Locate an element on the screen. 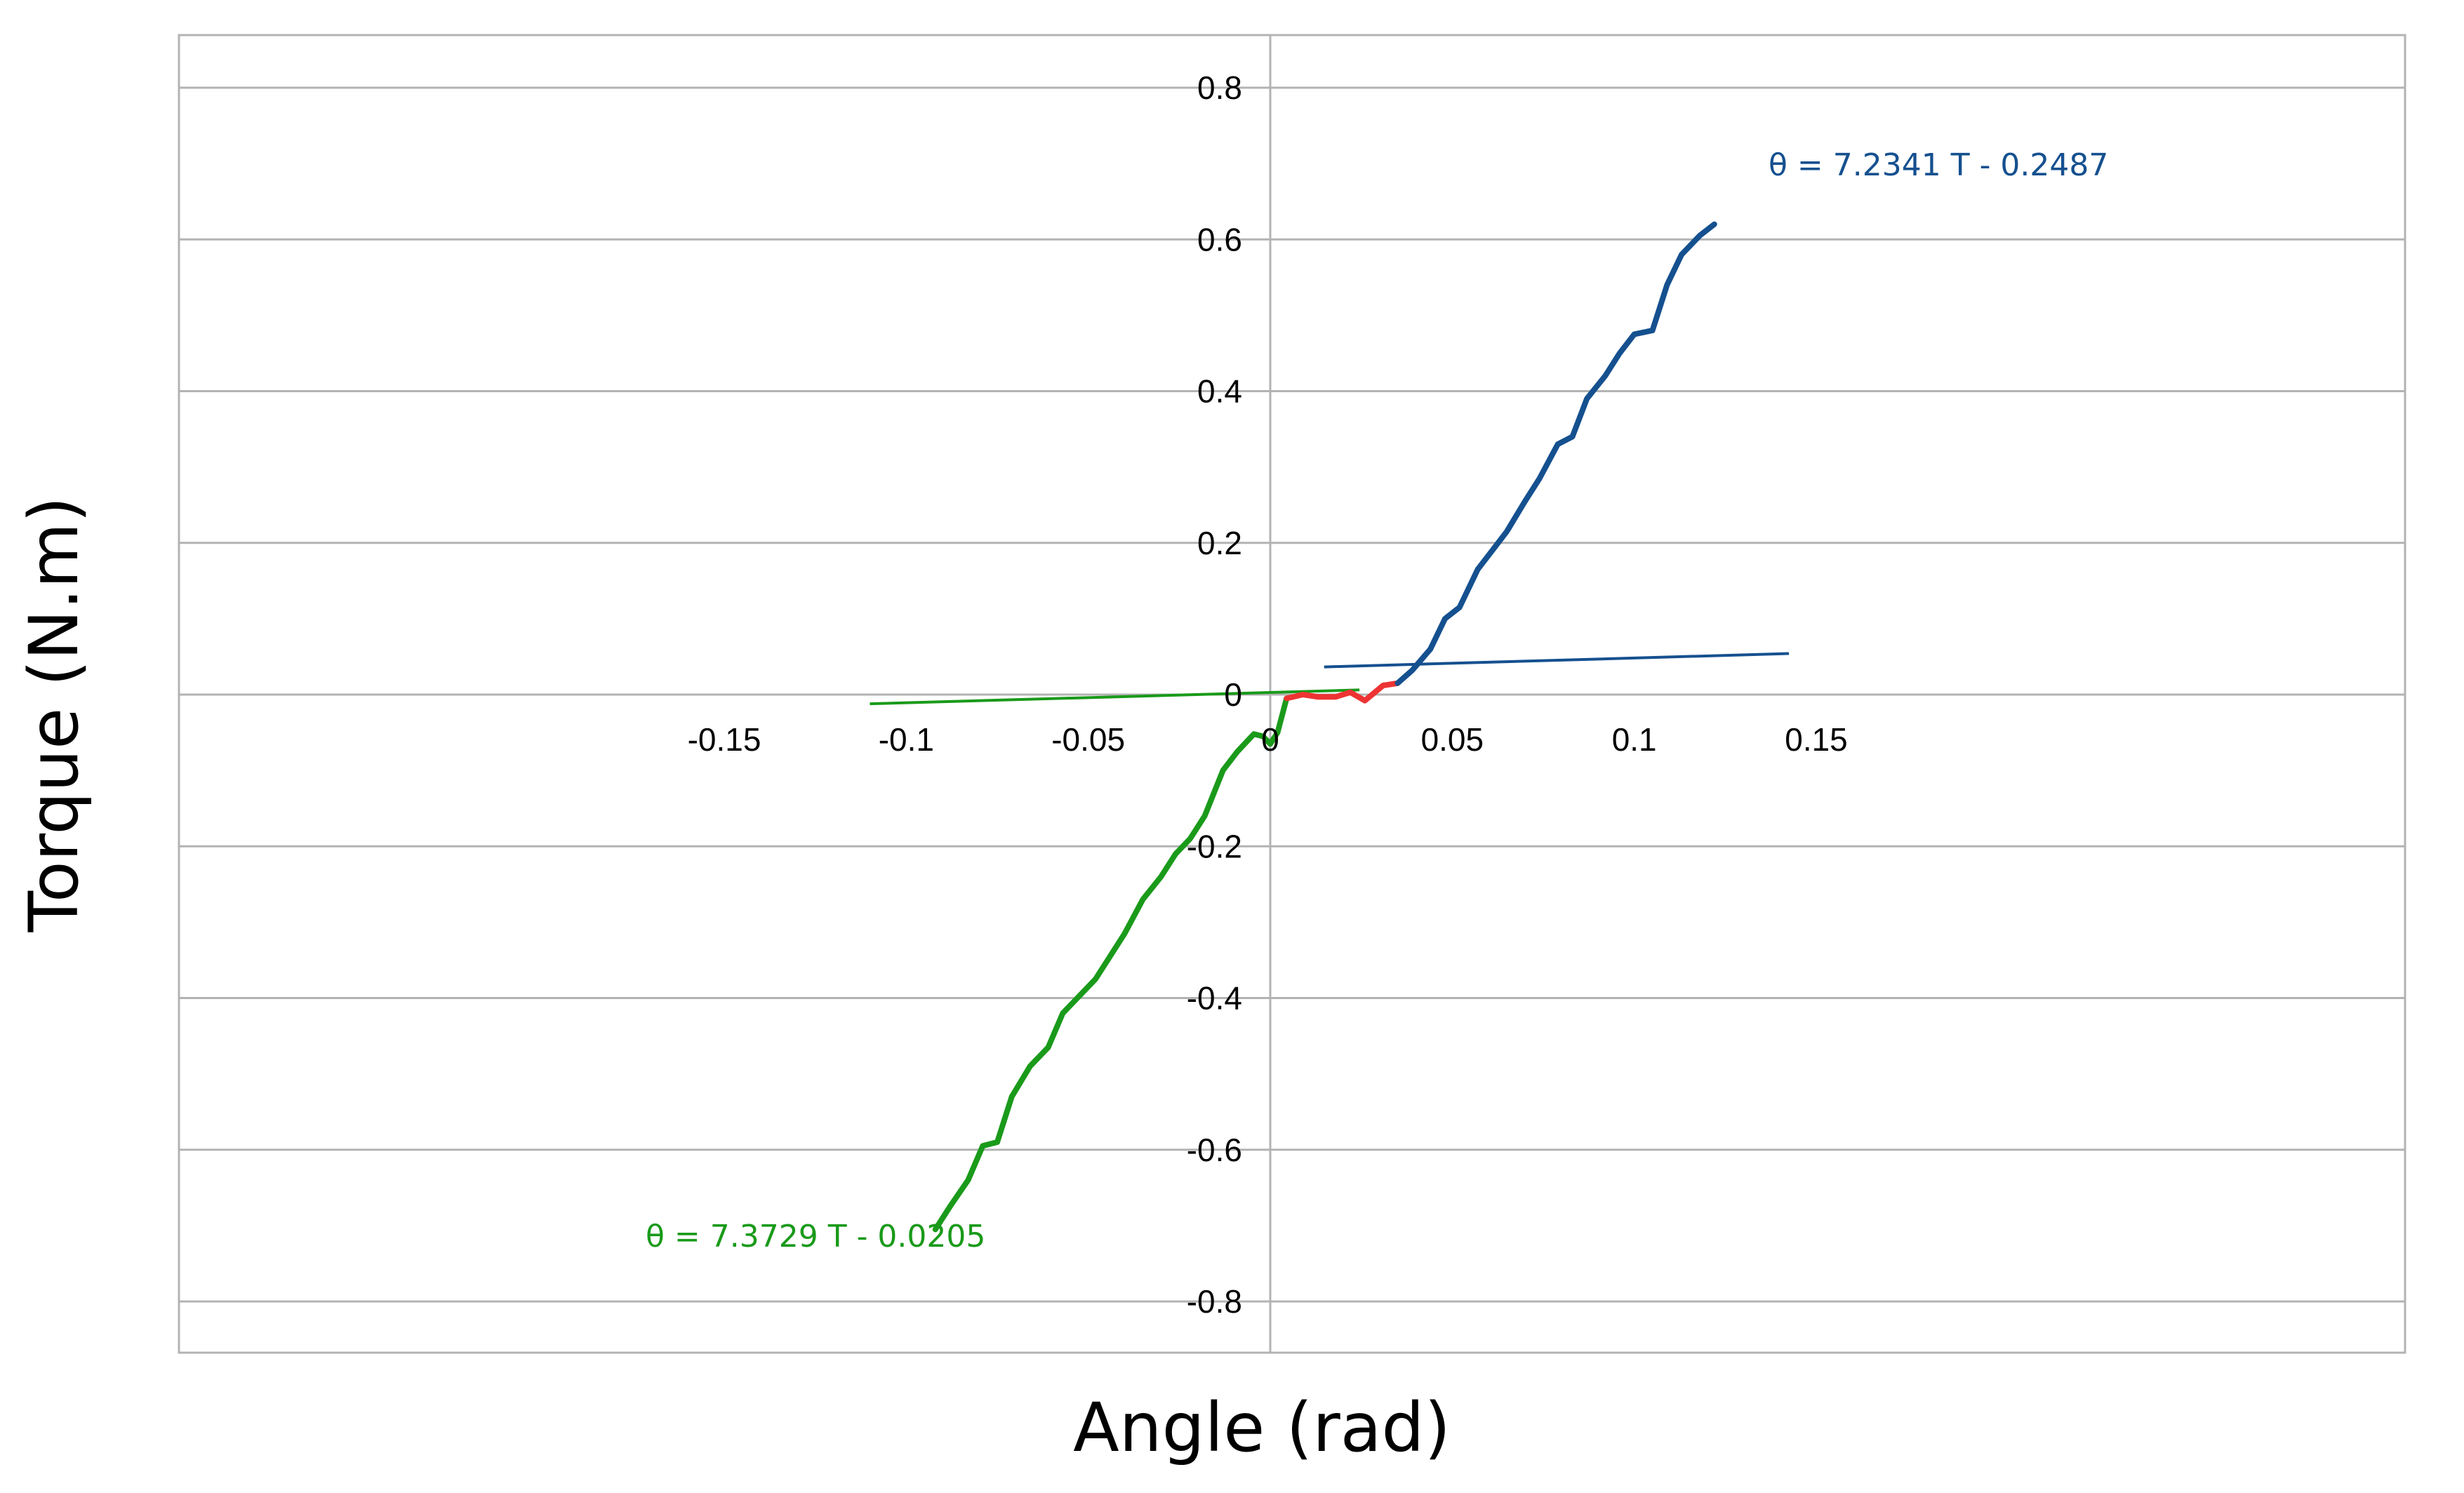 The height and width of the screenshot is (1493, 2464). trendline-equation-0: θ = 7.3729 T - 0.0205 is located at coordinates (815, 1236).